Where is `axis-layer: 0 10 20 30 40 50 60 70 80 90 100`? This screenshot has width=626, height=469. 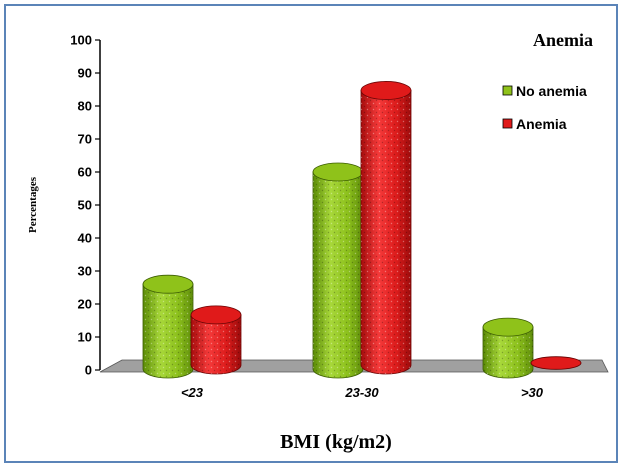 axis-layer: 0 10 20 30 40 50 60 70 80 90 100 is located at coordinates (85, 205).